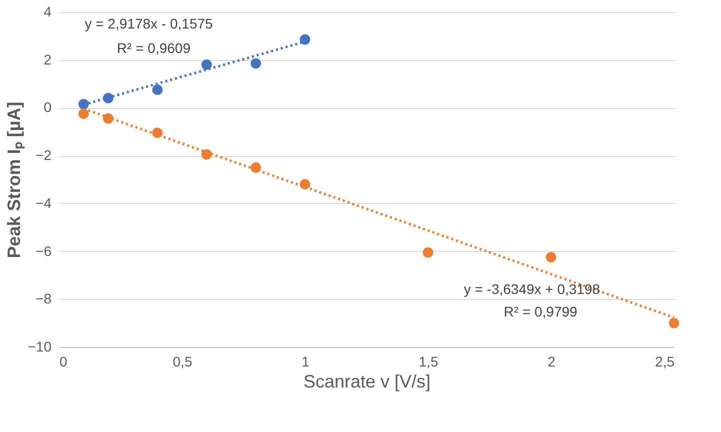 The height and width of the screenshot is (432, 721). What do you see at coordinates (552, 362) in the screenshot?
I see `x-tick-label: 2` at bounding box center [552, 362].